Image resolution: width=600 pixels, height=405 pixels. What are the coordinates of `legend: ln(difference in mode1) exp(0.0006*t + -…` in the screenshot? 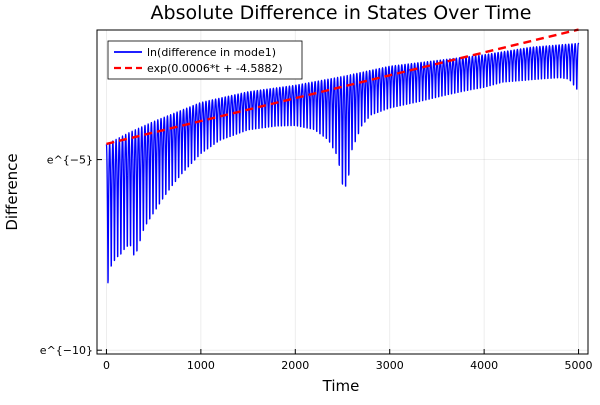 It's located at (205, 60).